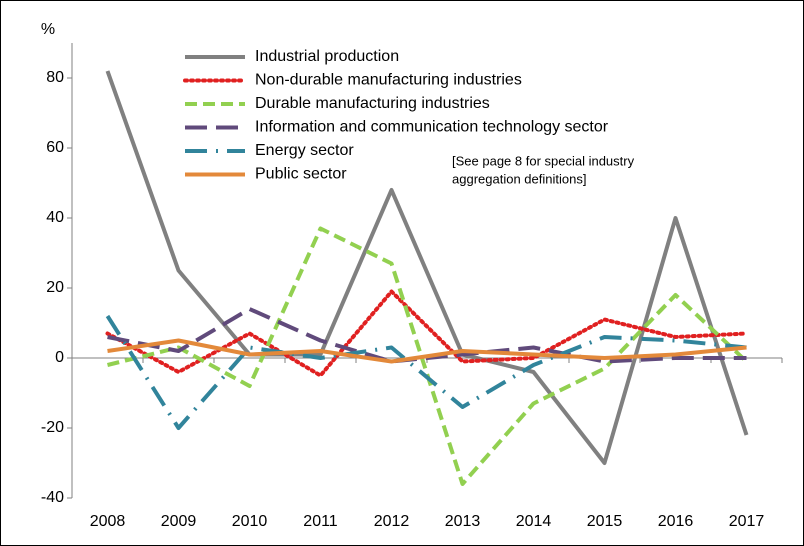  Describe the element at coordinates (605, 521) in the screenshot. I see `x-tick-label: 2015` at that location.